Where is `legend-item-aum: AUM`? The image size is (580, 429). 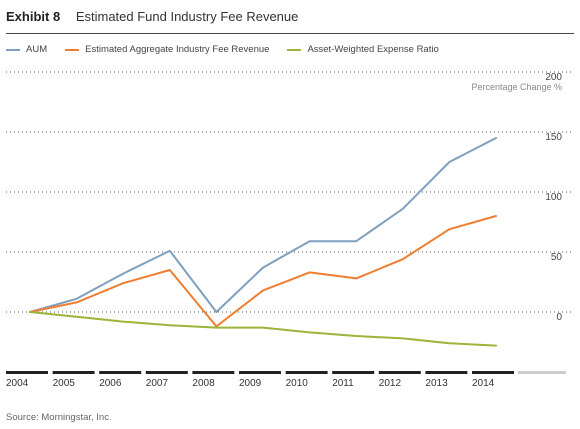 legend-item-aum: AUM is located at coordinates (26, 49).